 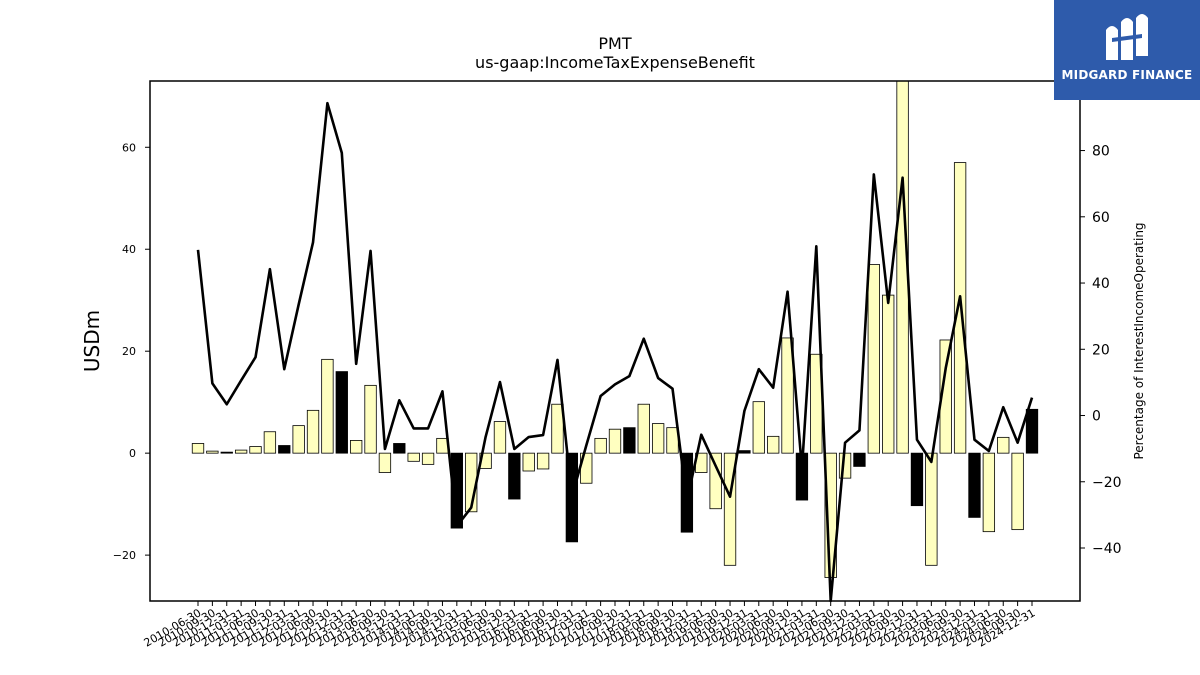 What do you see at coordinates (1101, 152) in the screenshot?
I see `y2-tick-label: 80` at bounding box center [1101, 152].